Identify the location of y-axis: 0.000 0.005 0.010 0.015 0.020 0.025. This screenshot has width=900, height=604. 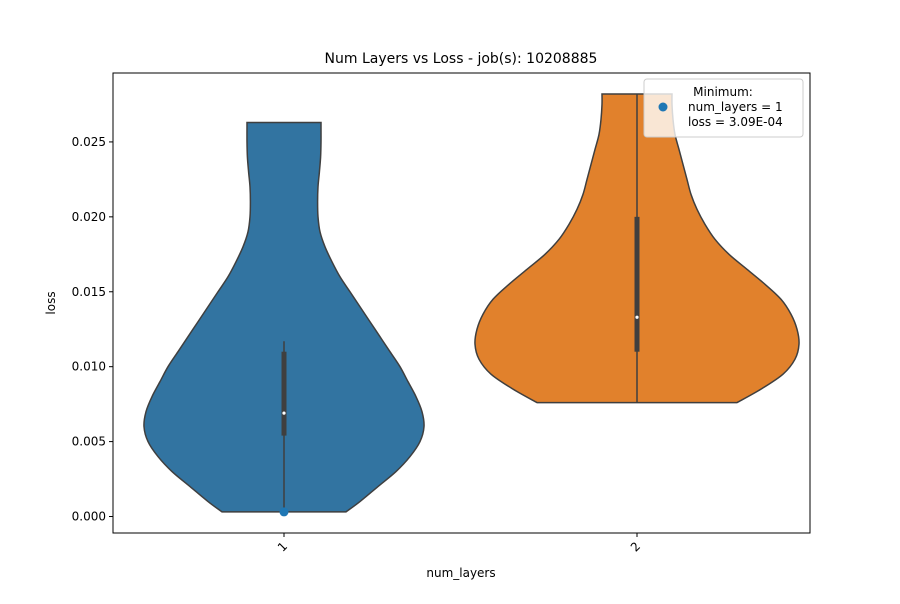
(92, 329).